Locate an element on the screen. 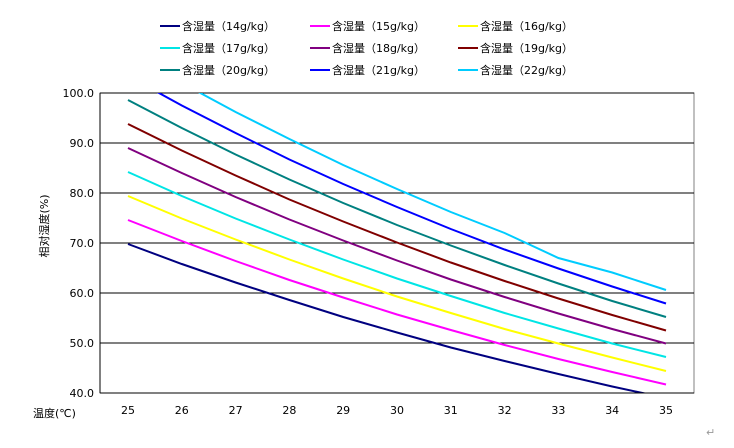 This screenshot has width=734, height=448. legend-label: 含湿量（14g/kg） is located at coordinates (228, 26).